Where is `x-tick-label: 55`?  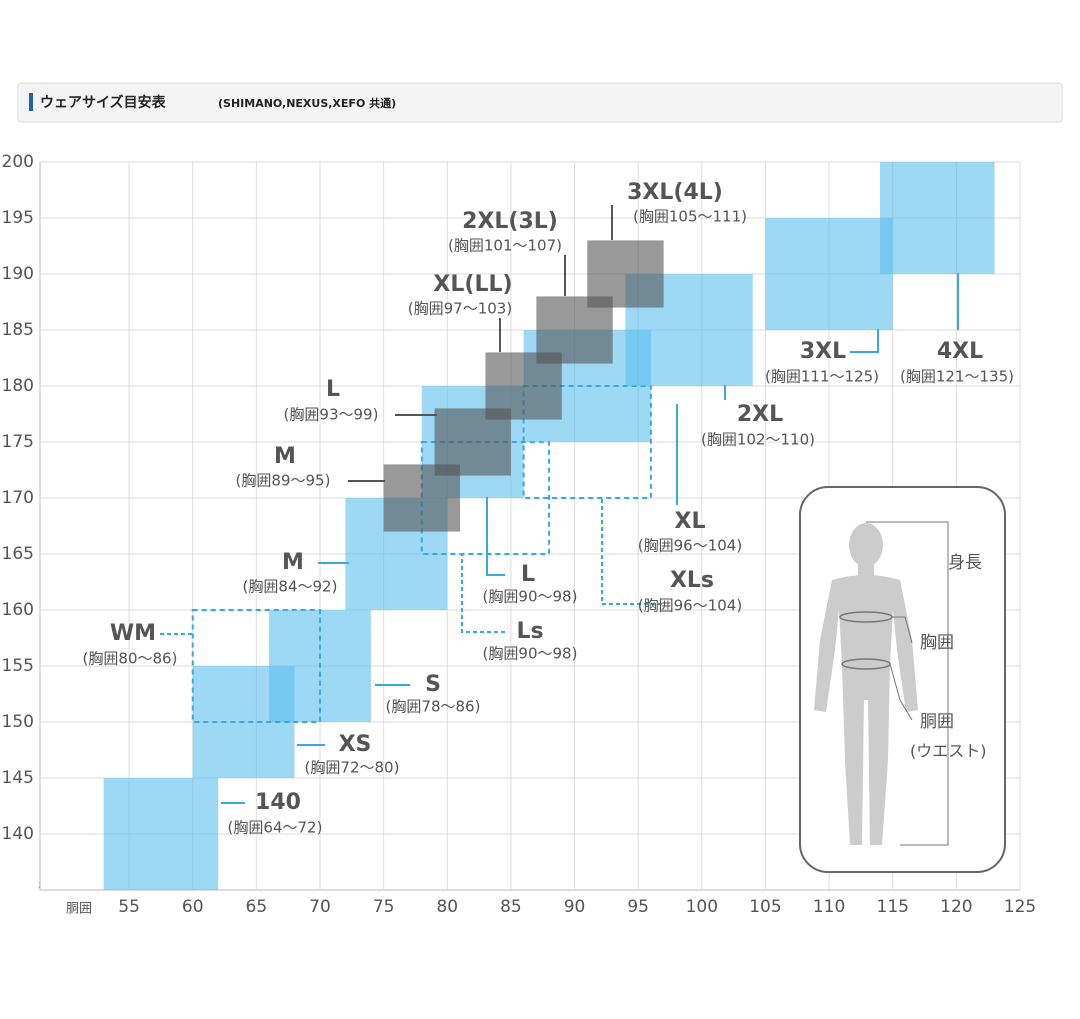 x-tick-label: 55 is located at coordinates (129, 907).